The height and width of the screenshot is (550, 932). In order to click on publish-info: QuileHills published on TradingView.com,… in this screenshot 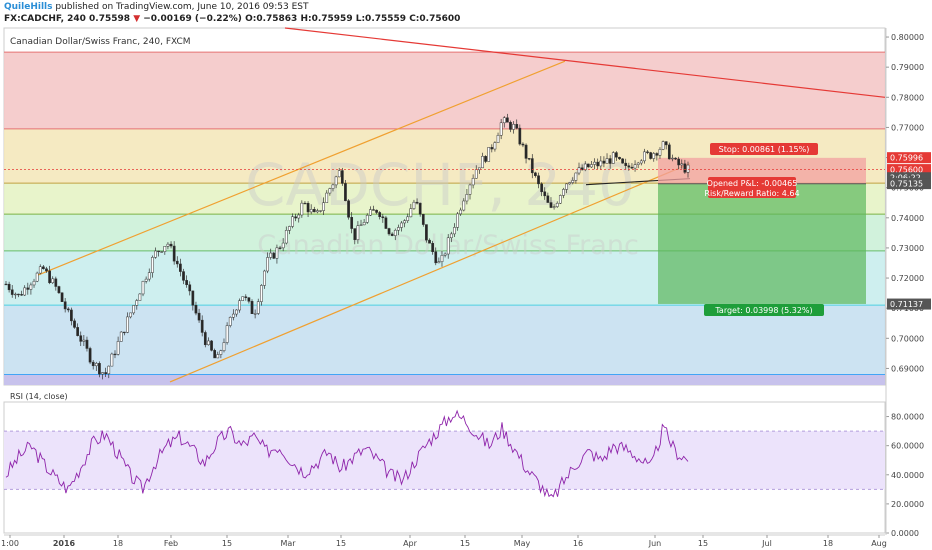, I will do `click(156, 7)`.